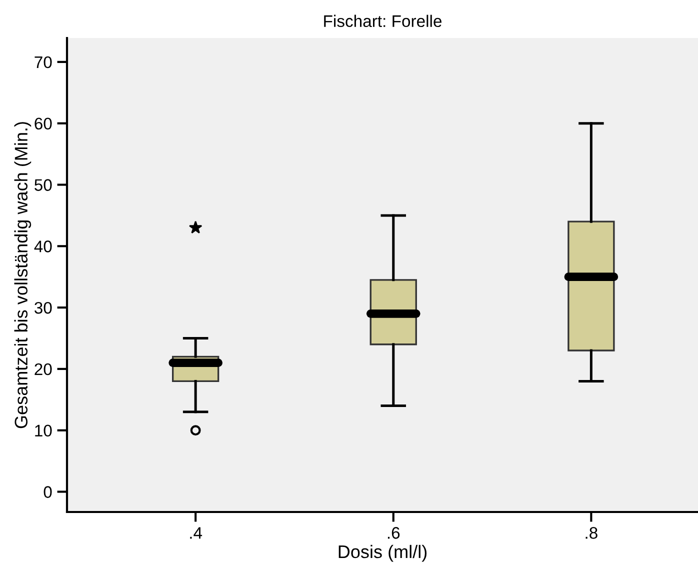 The width and height of the screenshot is (698, 574). What do you see at coordinates (592, 533) in the screenshot?
I see `x-tick-label: .8` at bounding box center [592, 533].